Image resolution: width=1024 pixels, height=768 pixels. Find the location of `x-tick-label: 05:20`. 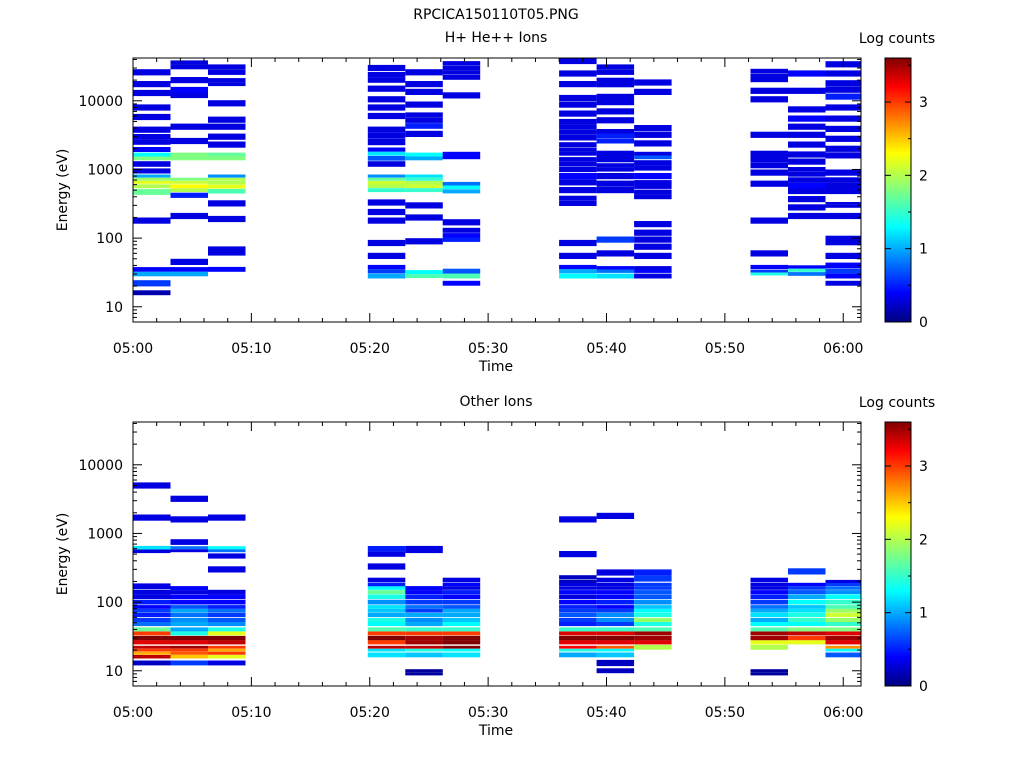

x-tick-label: 05:20 is located at coordinates (370, 349).